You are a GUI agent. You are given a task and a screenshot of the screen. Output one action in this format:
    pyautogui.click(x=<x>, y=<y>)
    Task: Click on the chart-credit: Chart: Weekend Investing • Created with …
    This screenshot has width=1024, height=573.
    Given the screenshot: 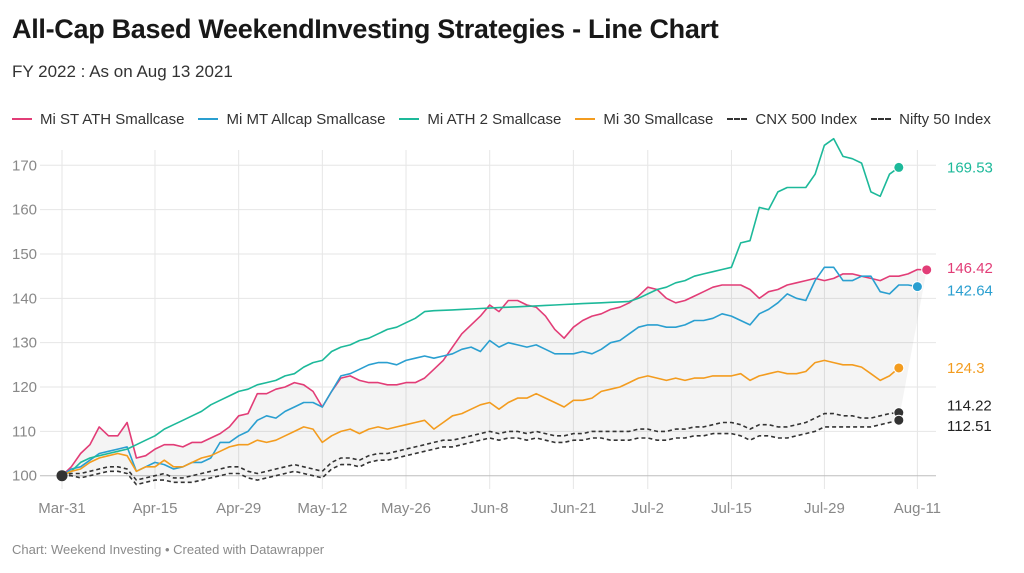 What is the action you would take?
    pyautogui.click(x=168, y=549)
    